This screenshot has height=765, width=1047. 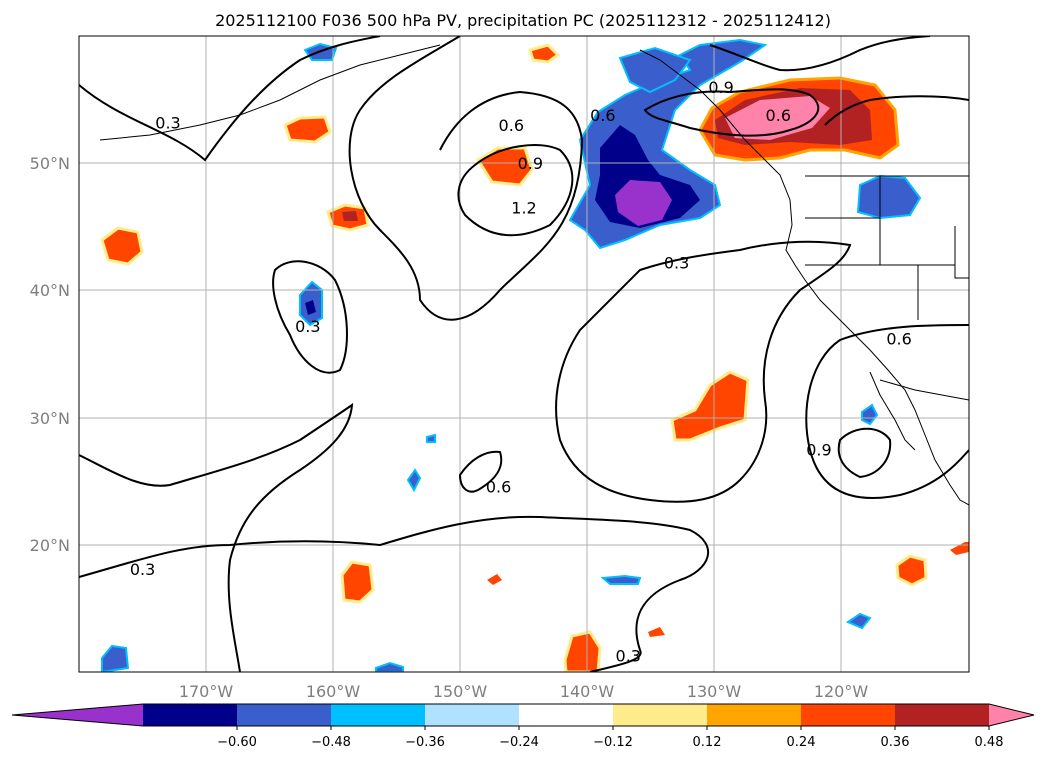 I want to click on lon-label-130w: 130°W, so click(x=714, y=691).